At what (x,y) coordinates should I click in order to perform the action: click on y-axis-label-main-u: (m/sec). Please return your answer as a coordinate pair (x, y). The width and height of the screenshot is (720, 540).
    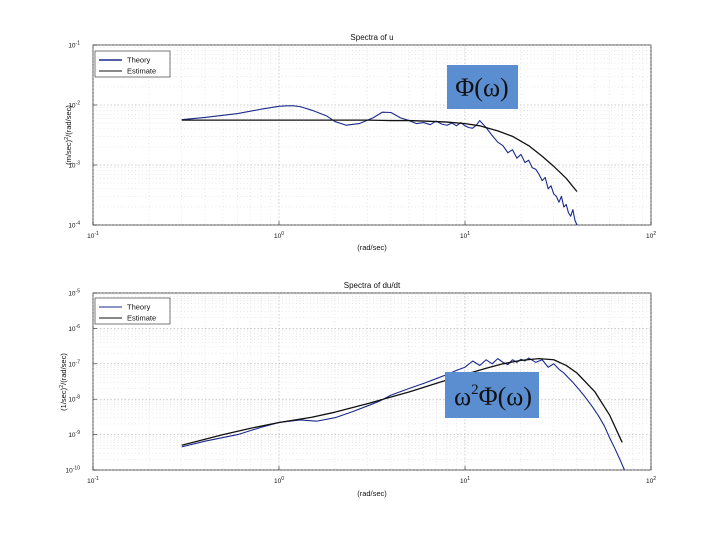
    Looking at the image, I should click on (68, 152).